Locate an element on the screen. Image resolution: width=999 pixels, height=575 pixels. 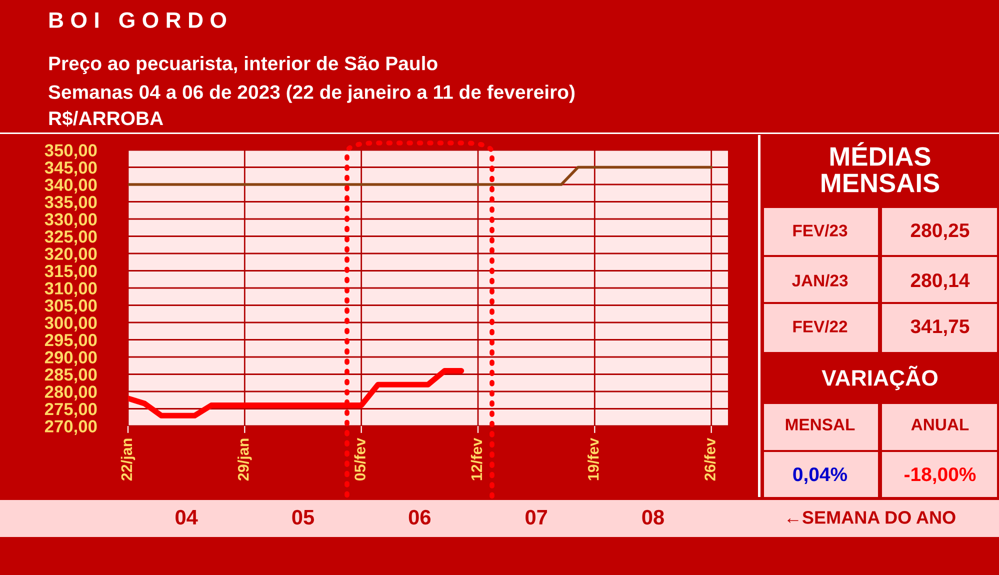
y-tick-label: 305,00 is located at coordinates (70, 306).